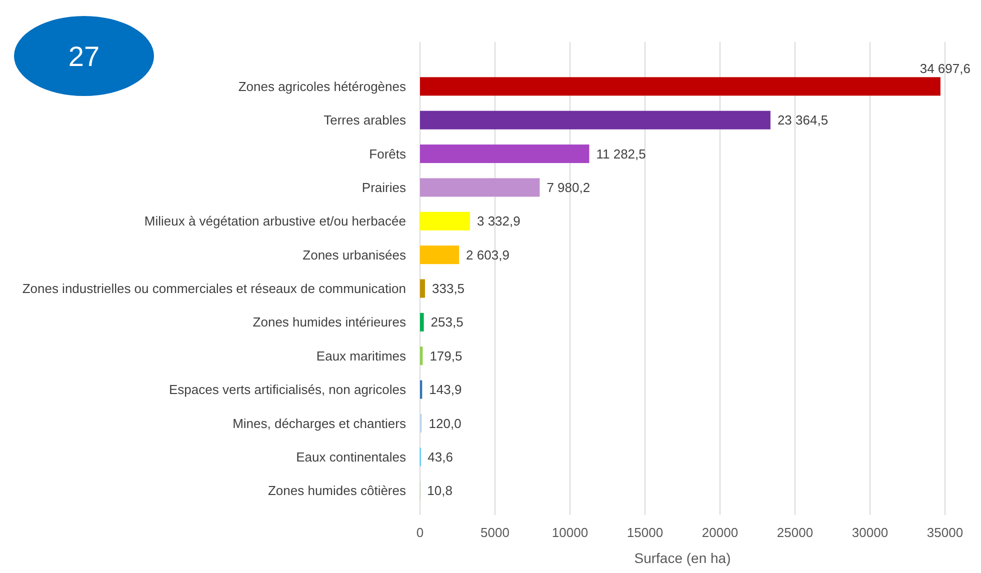 The image size is (981, 573). I want to click on x-tick-label: 35000, so click(945, 532).